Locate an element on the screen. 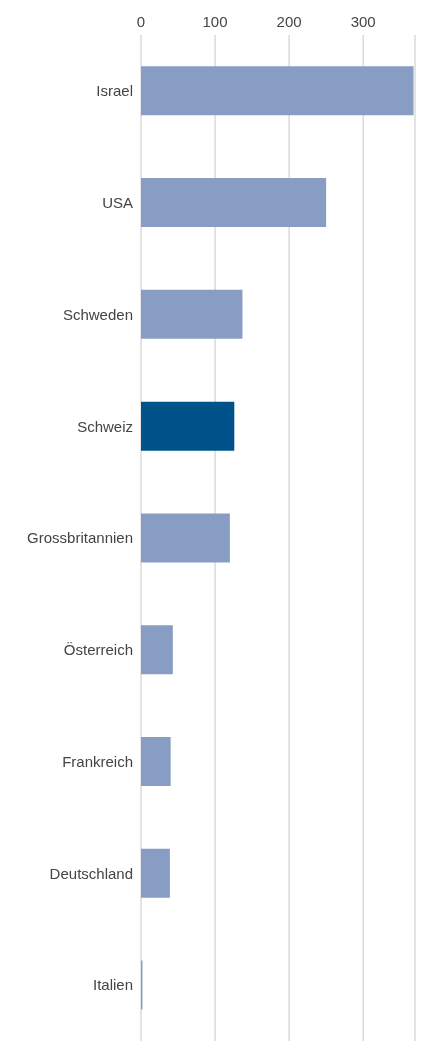 The width and height of the screenshot is (423, 1046). y-tick-label: Schweiz is located at coordinates (105, 426).